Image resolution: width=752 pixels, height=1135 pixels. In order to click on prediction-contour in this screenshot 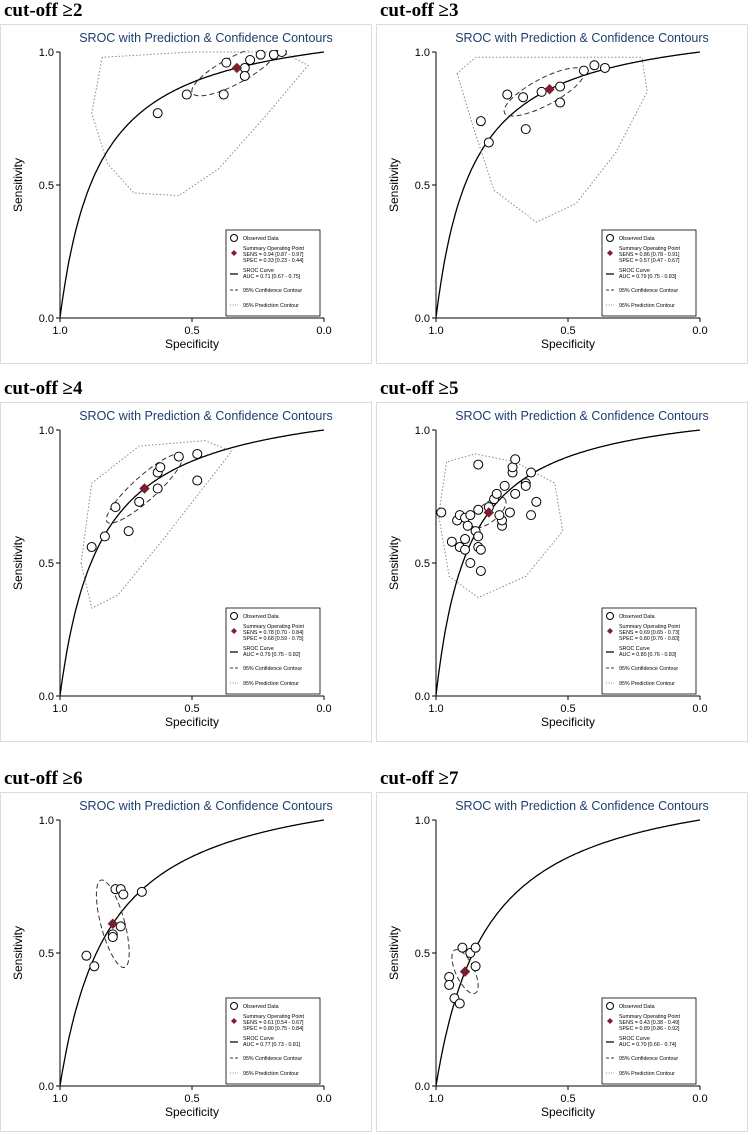, I will do `click(501, 526)`.